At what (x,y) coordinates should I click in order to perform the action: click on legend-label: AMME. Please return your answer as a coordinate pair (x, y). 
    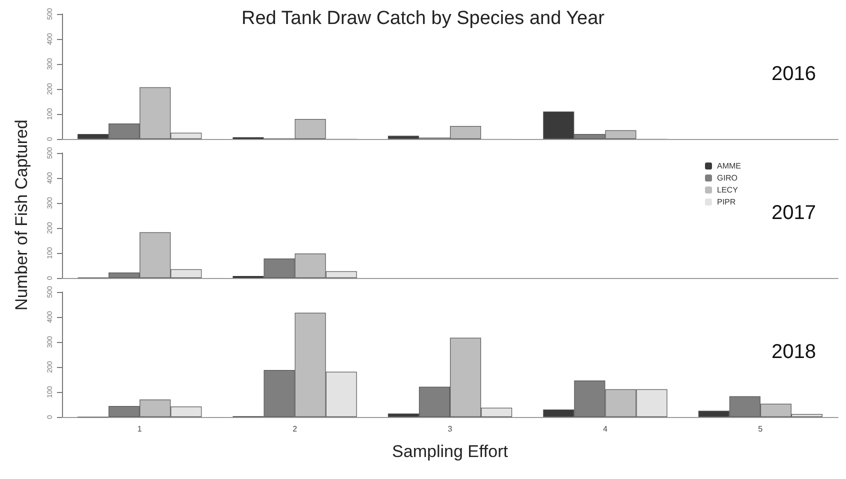
    Looking at the image, I should click on (729, 166).